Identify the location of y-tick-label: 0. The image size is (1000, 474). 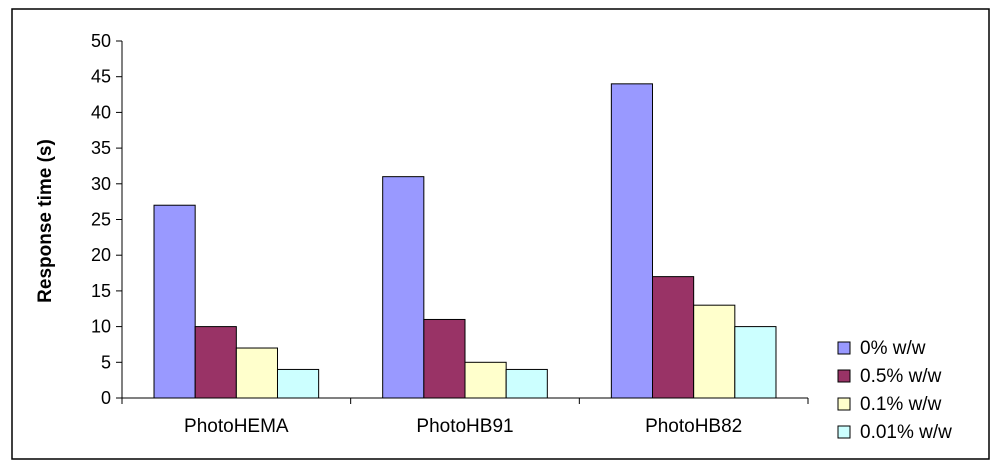
(106, 398).